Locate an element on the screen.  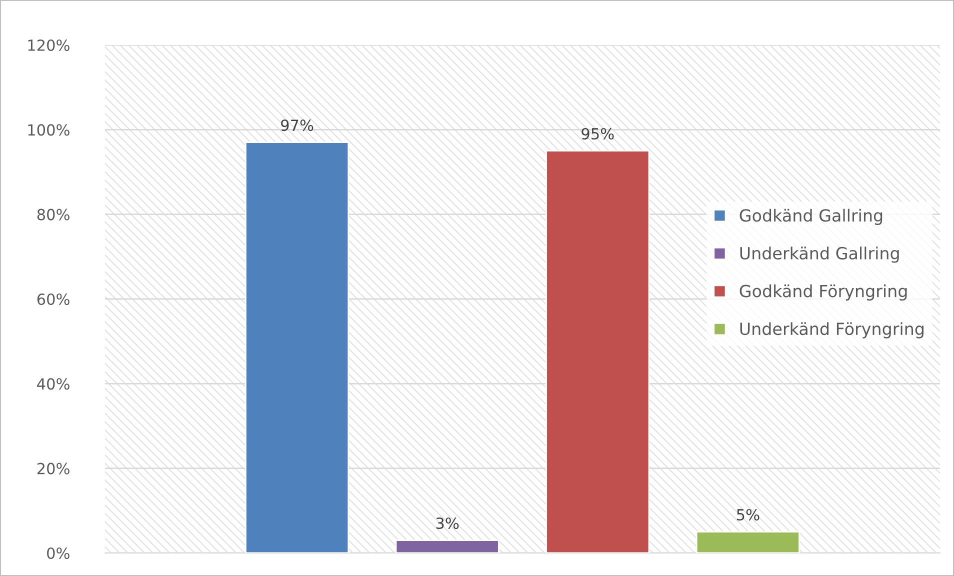
y-tick-label: 60% is located at coordinates (53, 299).